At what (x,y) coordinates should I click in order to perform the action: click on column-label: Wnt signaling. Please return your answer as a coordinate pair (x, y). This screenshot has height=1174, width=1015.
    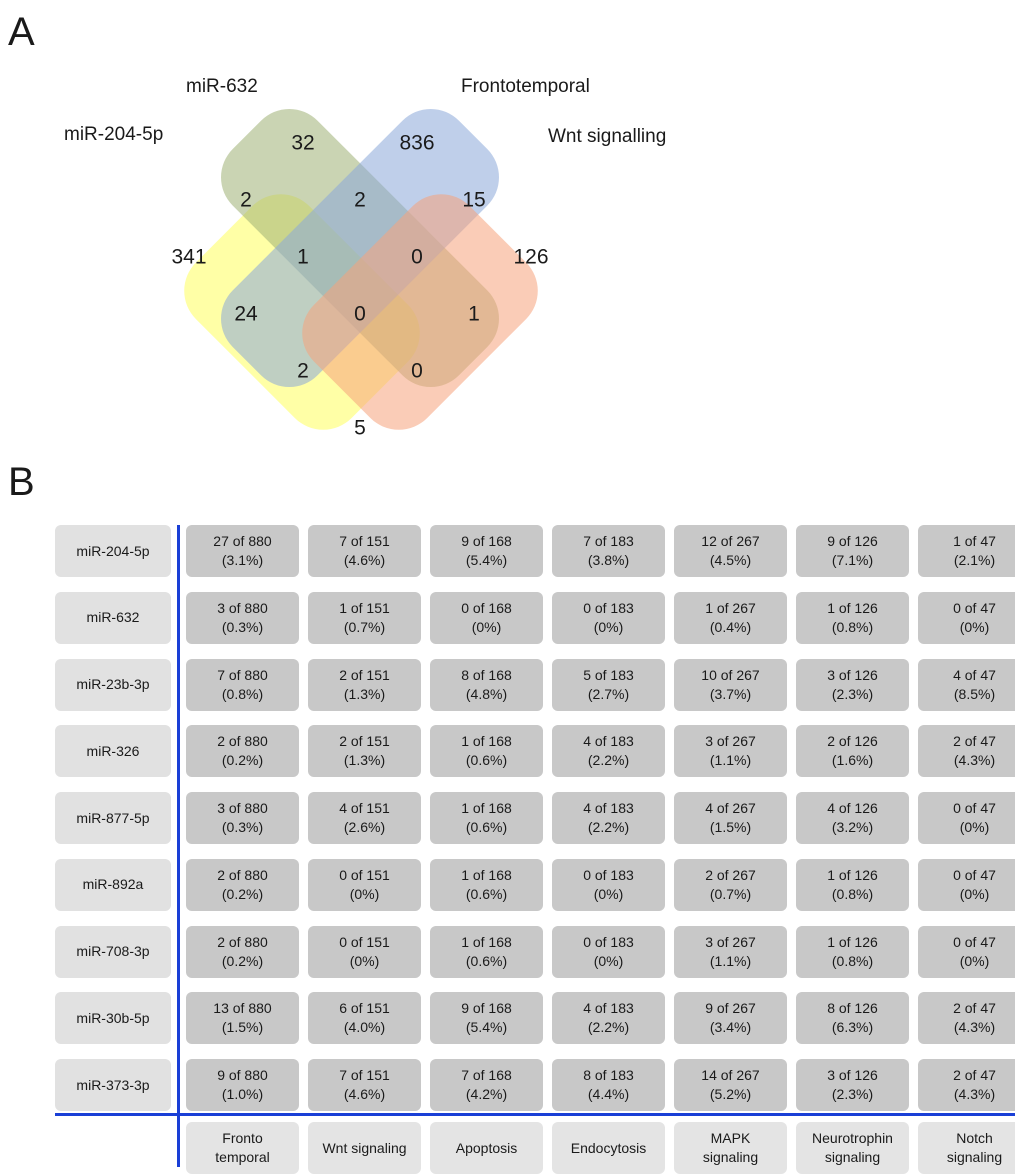
    Looking at the image, I should click on (364, 1148).